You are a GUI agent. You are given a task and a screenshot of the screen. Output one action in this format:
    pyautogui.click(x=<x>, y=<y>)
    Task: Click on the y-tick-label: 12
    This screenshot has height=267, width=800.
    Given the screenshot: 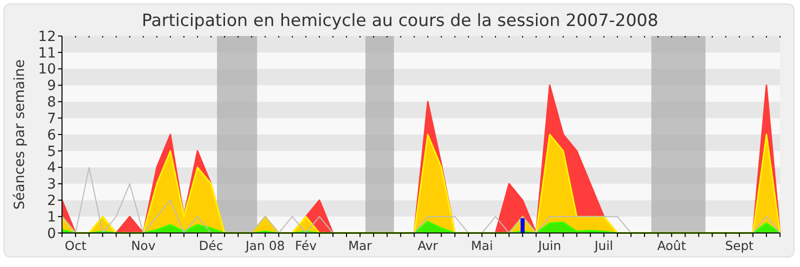 What is the action you would take?
    pyautogui.click(x=47, y=36)
    